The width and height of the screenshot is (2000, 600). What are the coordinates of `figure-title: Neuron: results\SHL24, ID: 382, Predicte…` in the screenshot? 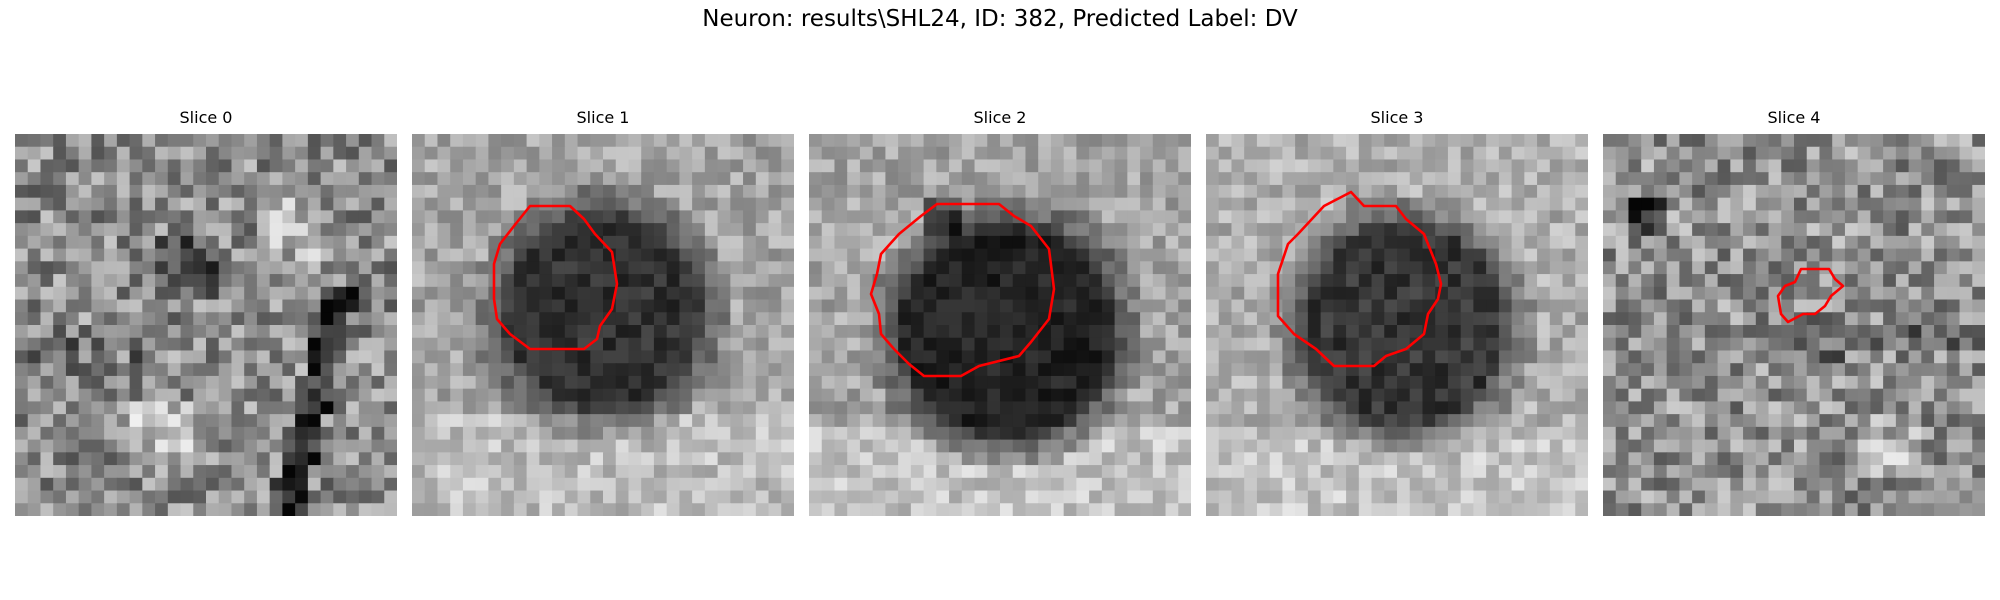 It's located at (1000, 19).